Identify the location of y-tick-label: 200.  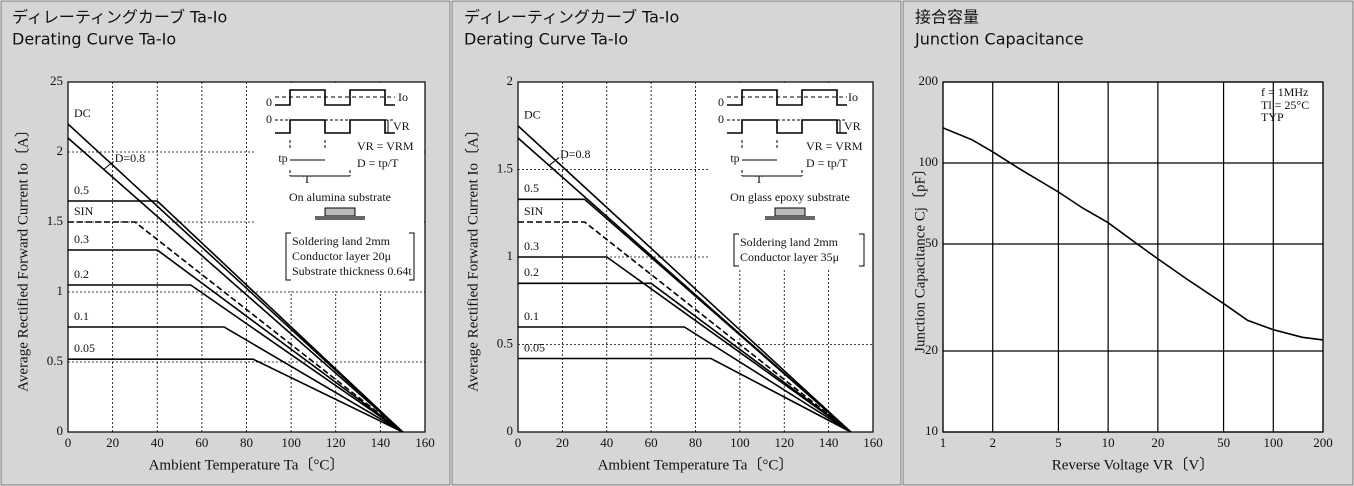
(929, 80).